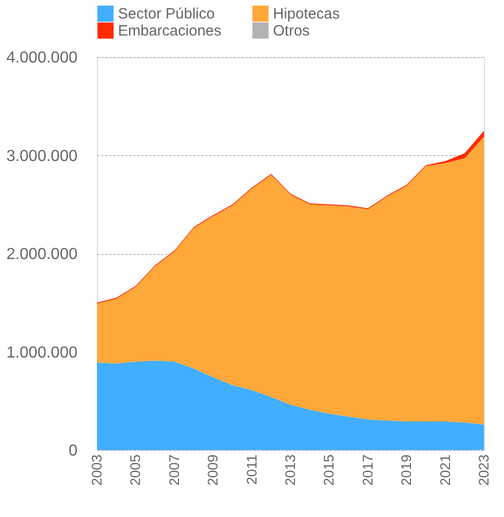 The image size is (504, 517). Describe the element at coordinates (42, 254) in the screenshot. I see `y-tick-label: 2.000.000` at that location.